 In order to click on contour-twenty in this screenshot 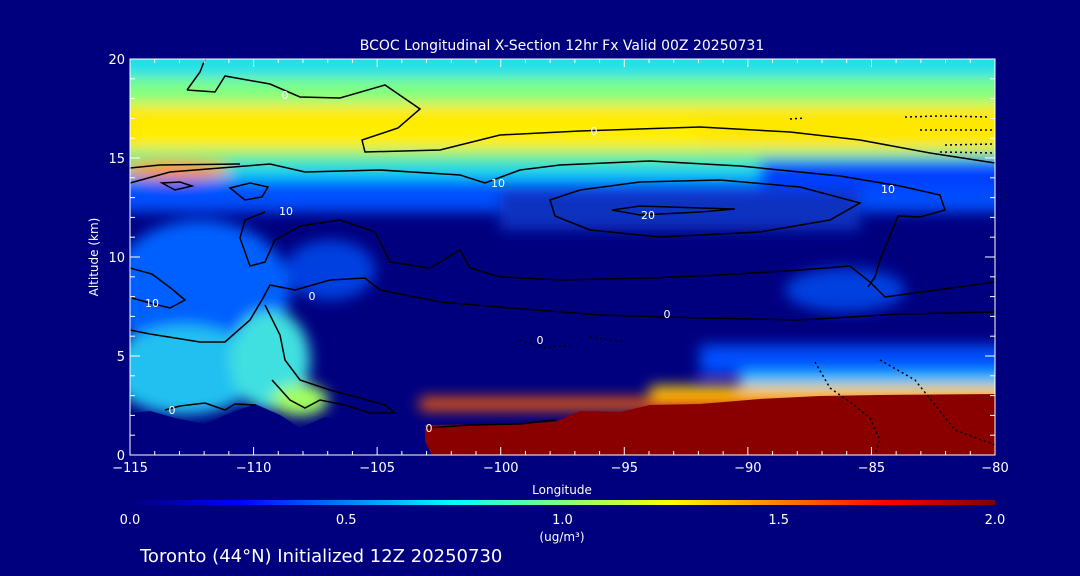, I will do `click(673, 210)`.